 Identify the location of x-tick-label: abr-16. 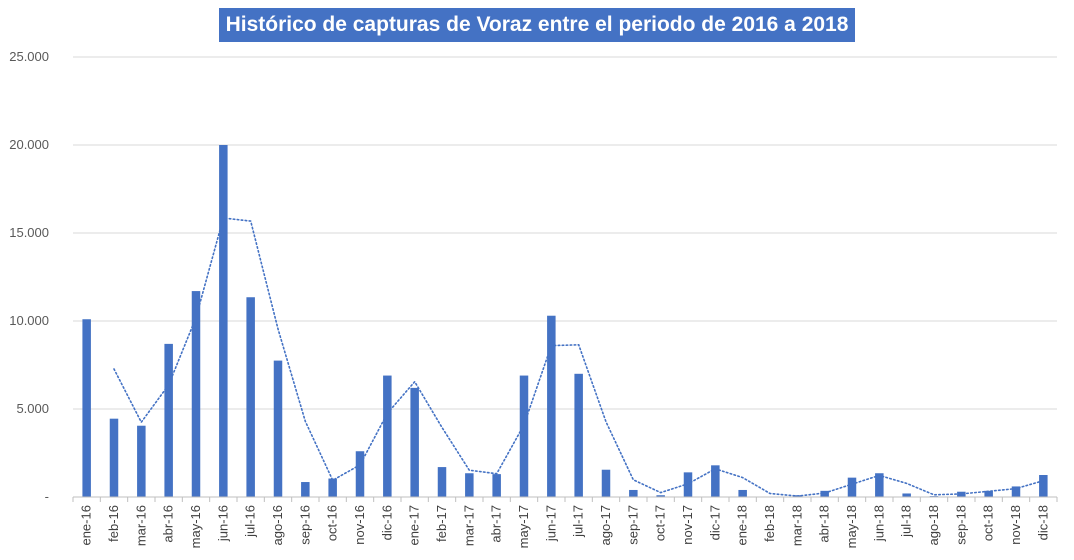
(168, 524).